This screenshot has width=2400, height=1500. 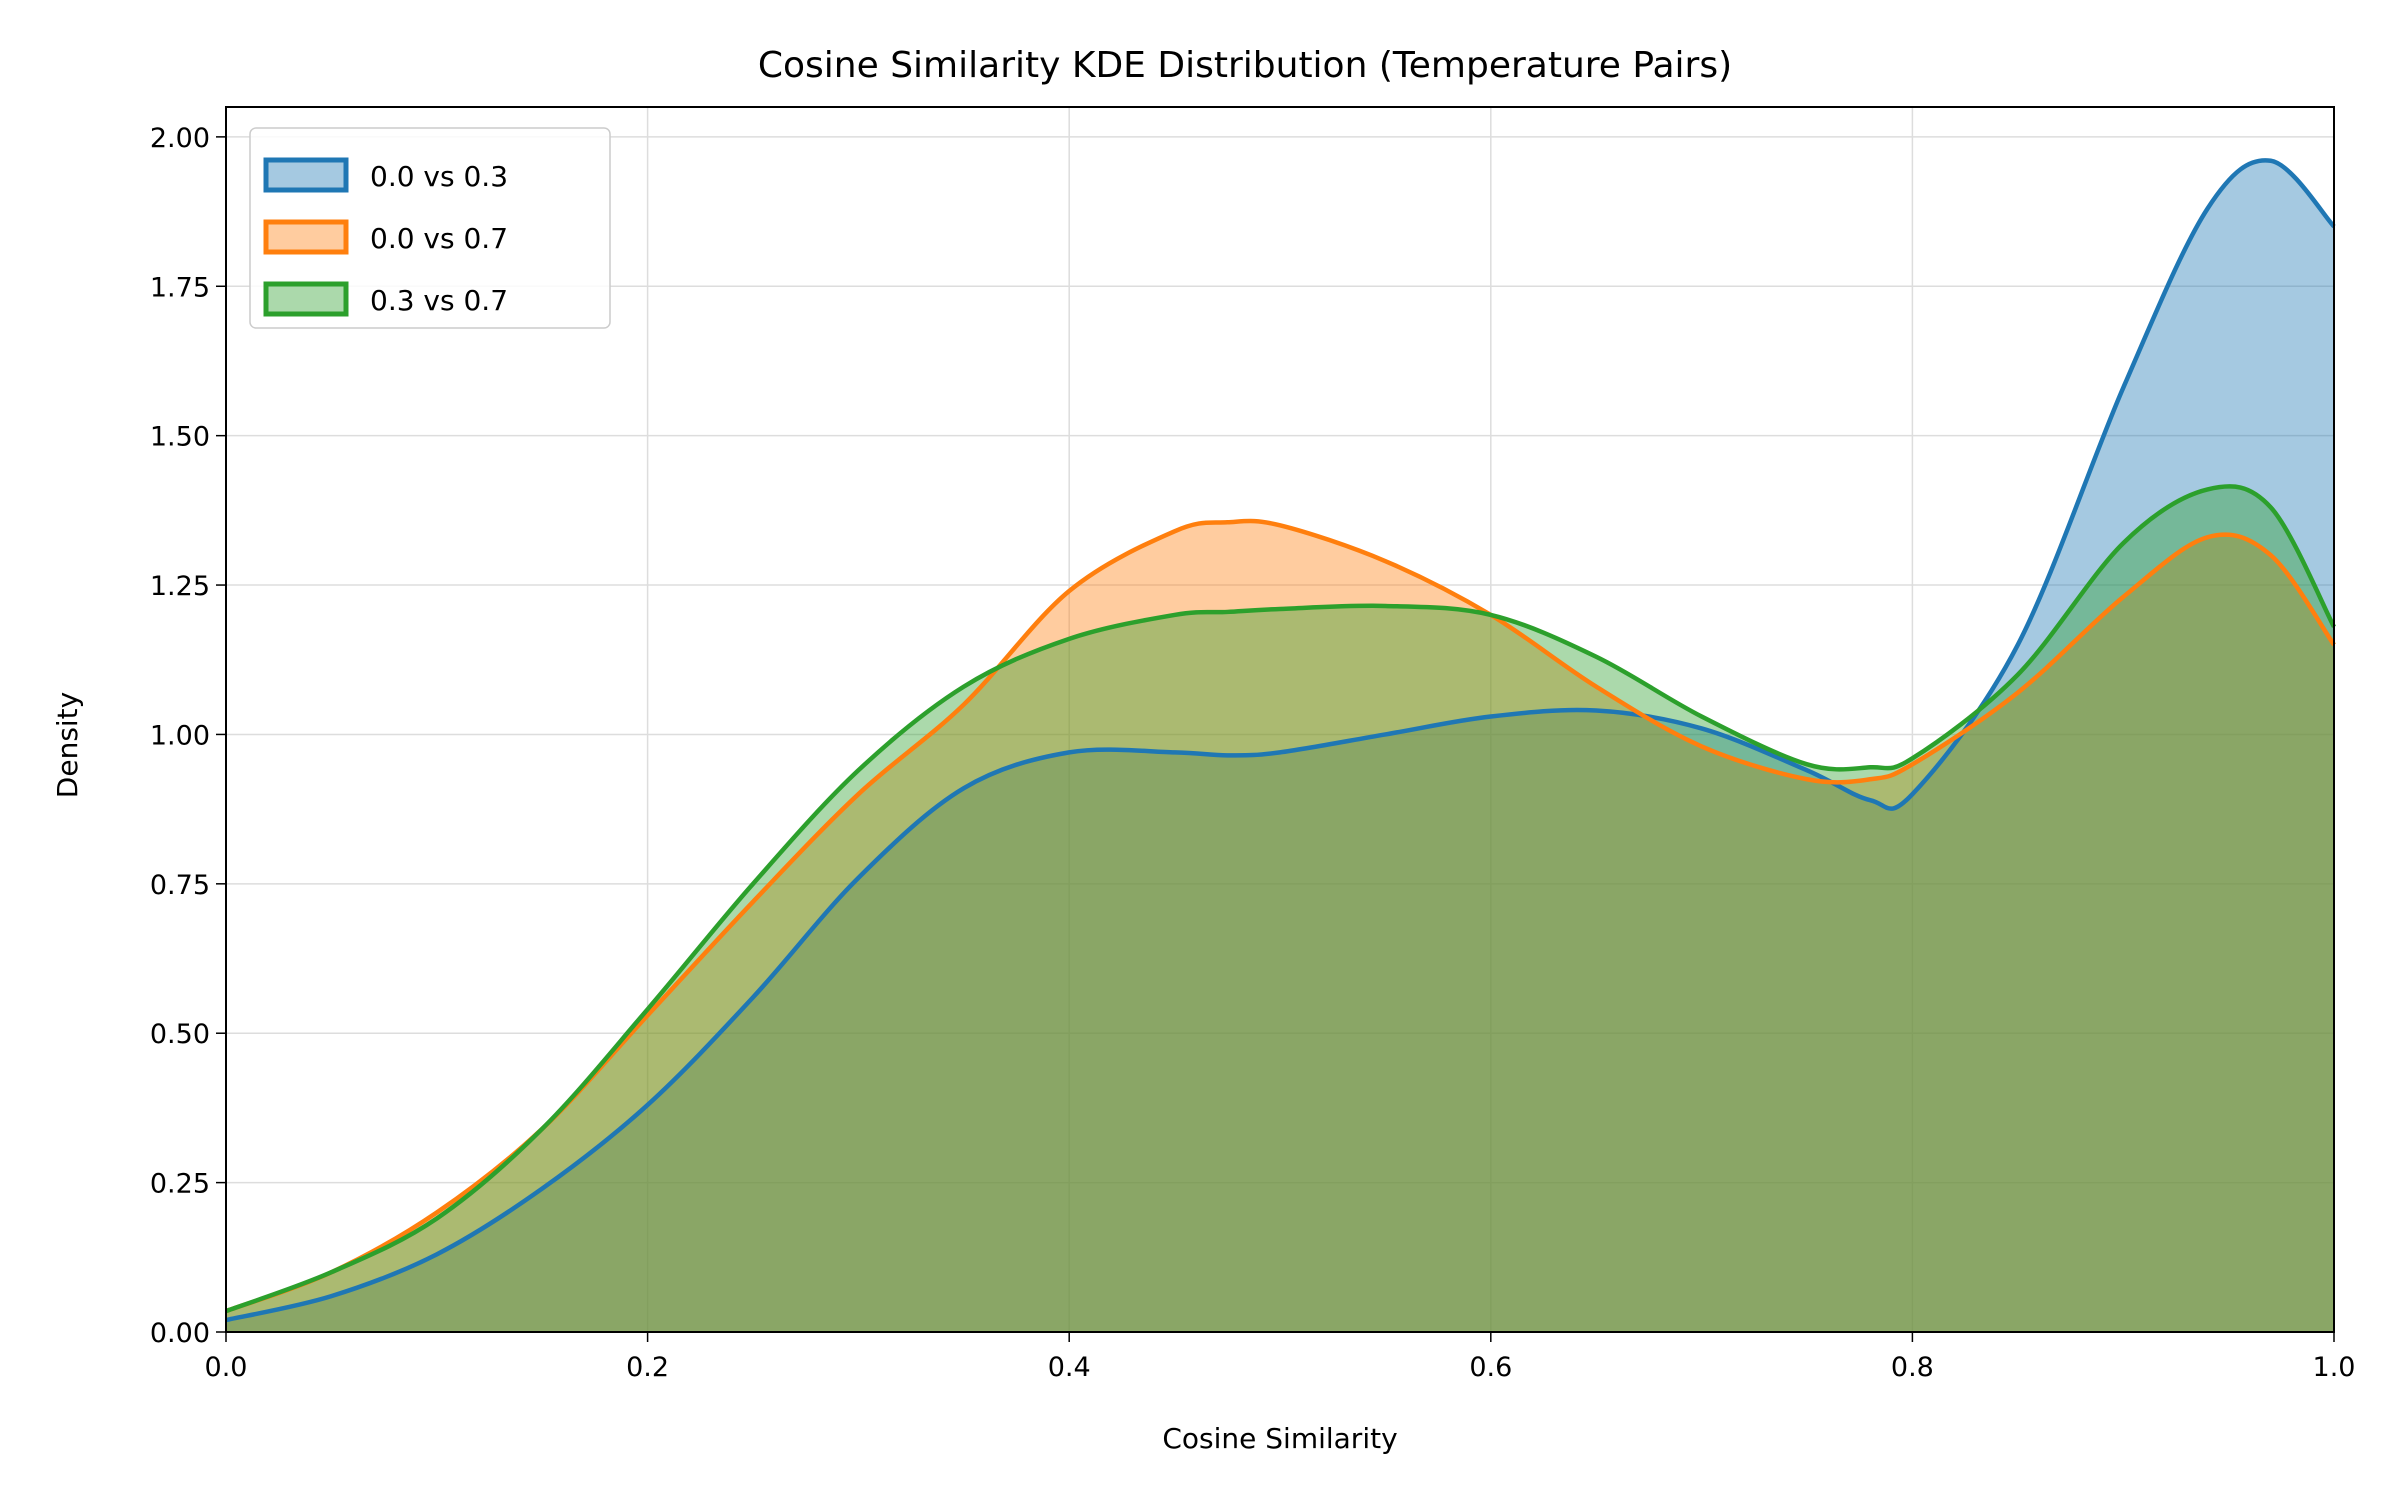 I want to click on y-tick-label: 1.00, so click(x=180, y=735).